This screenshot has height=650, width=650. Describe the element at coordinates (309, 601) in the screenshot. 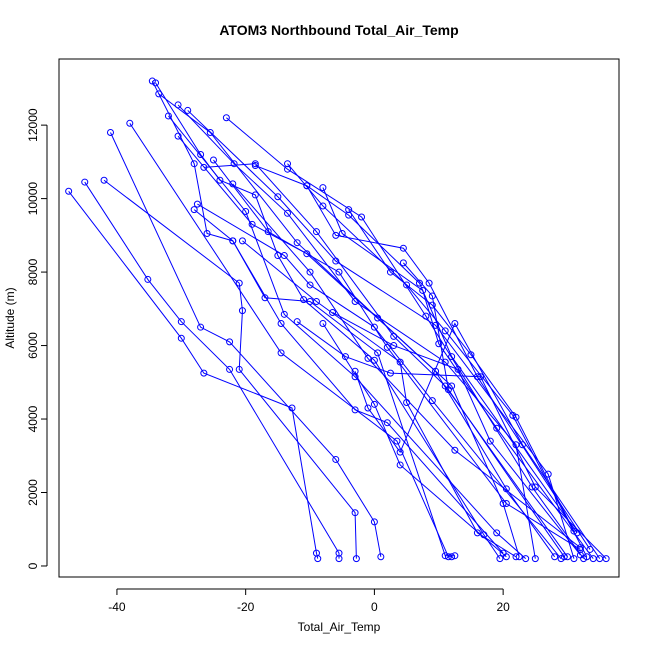

I see `x-axis: -40 -20 0 20` at that location.